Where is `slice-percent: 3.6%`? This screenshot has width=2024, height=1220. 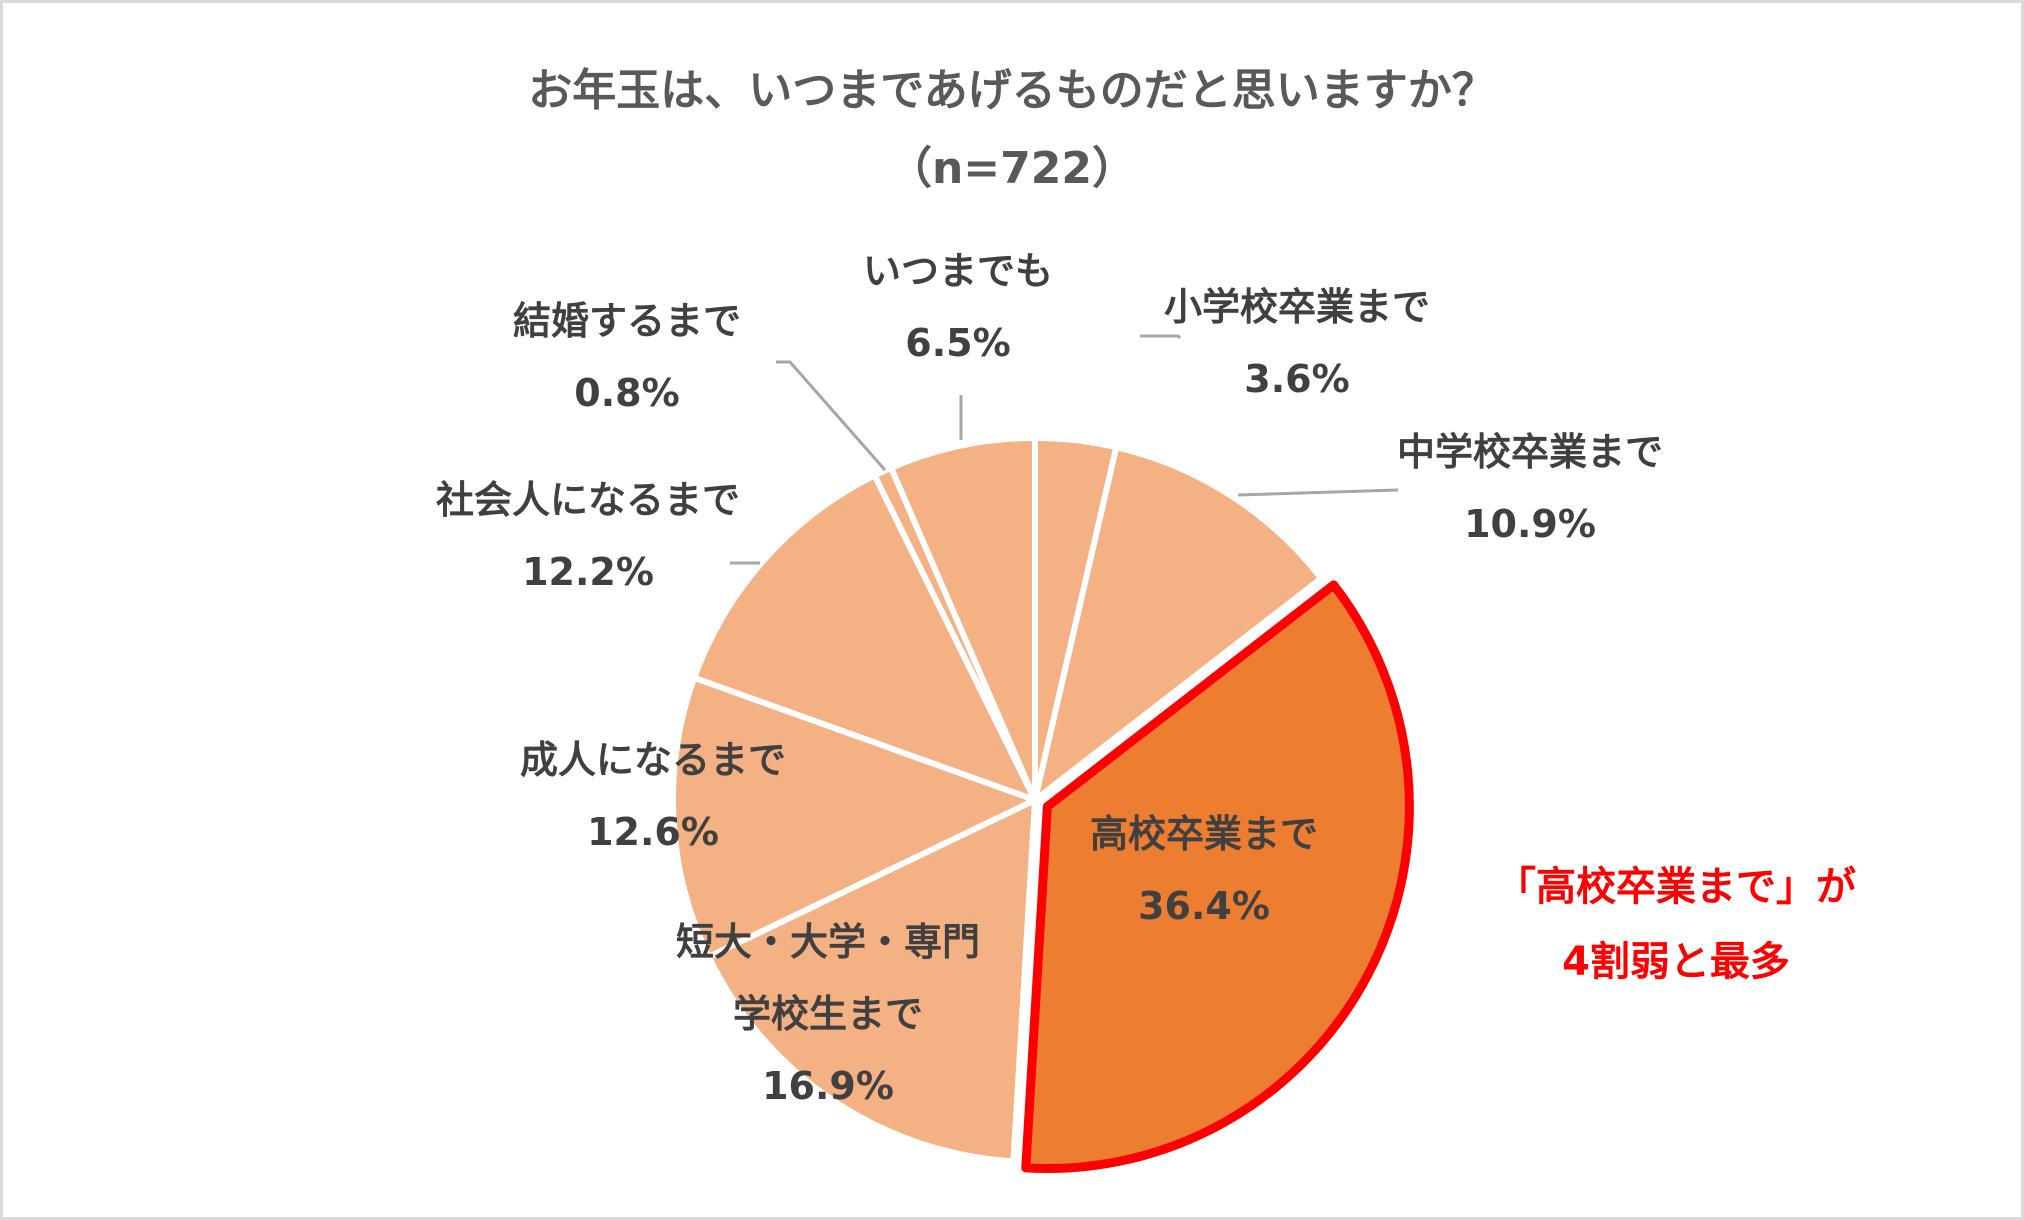
slice-percent: 3.6% is located at coordinates (1296, 379).